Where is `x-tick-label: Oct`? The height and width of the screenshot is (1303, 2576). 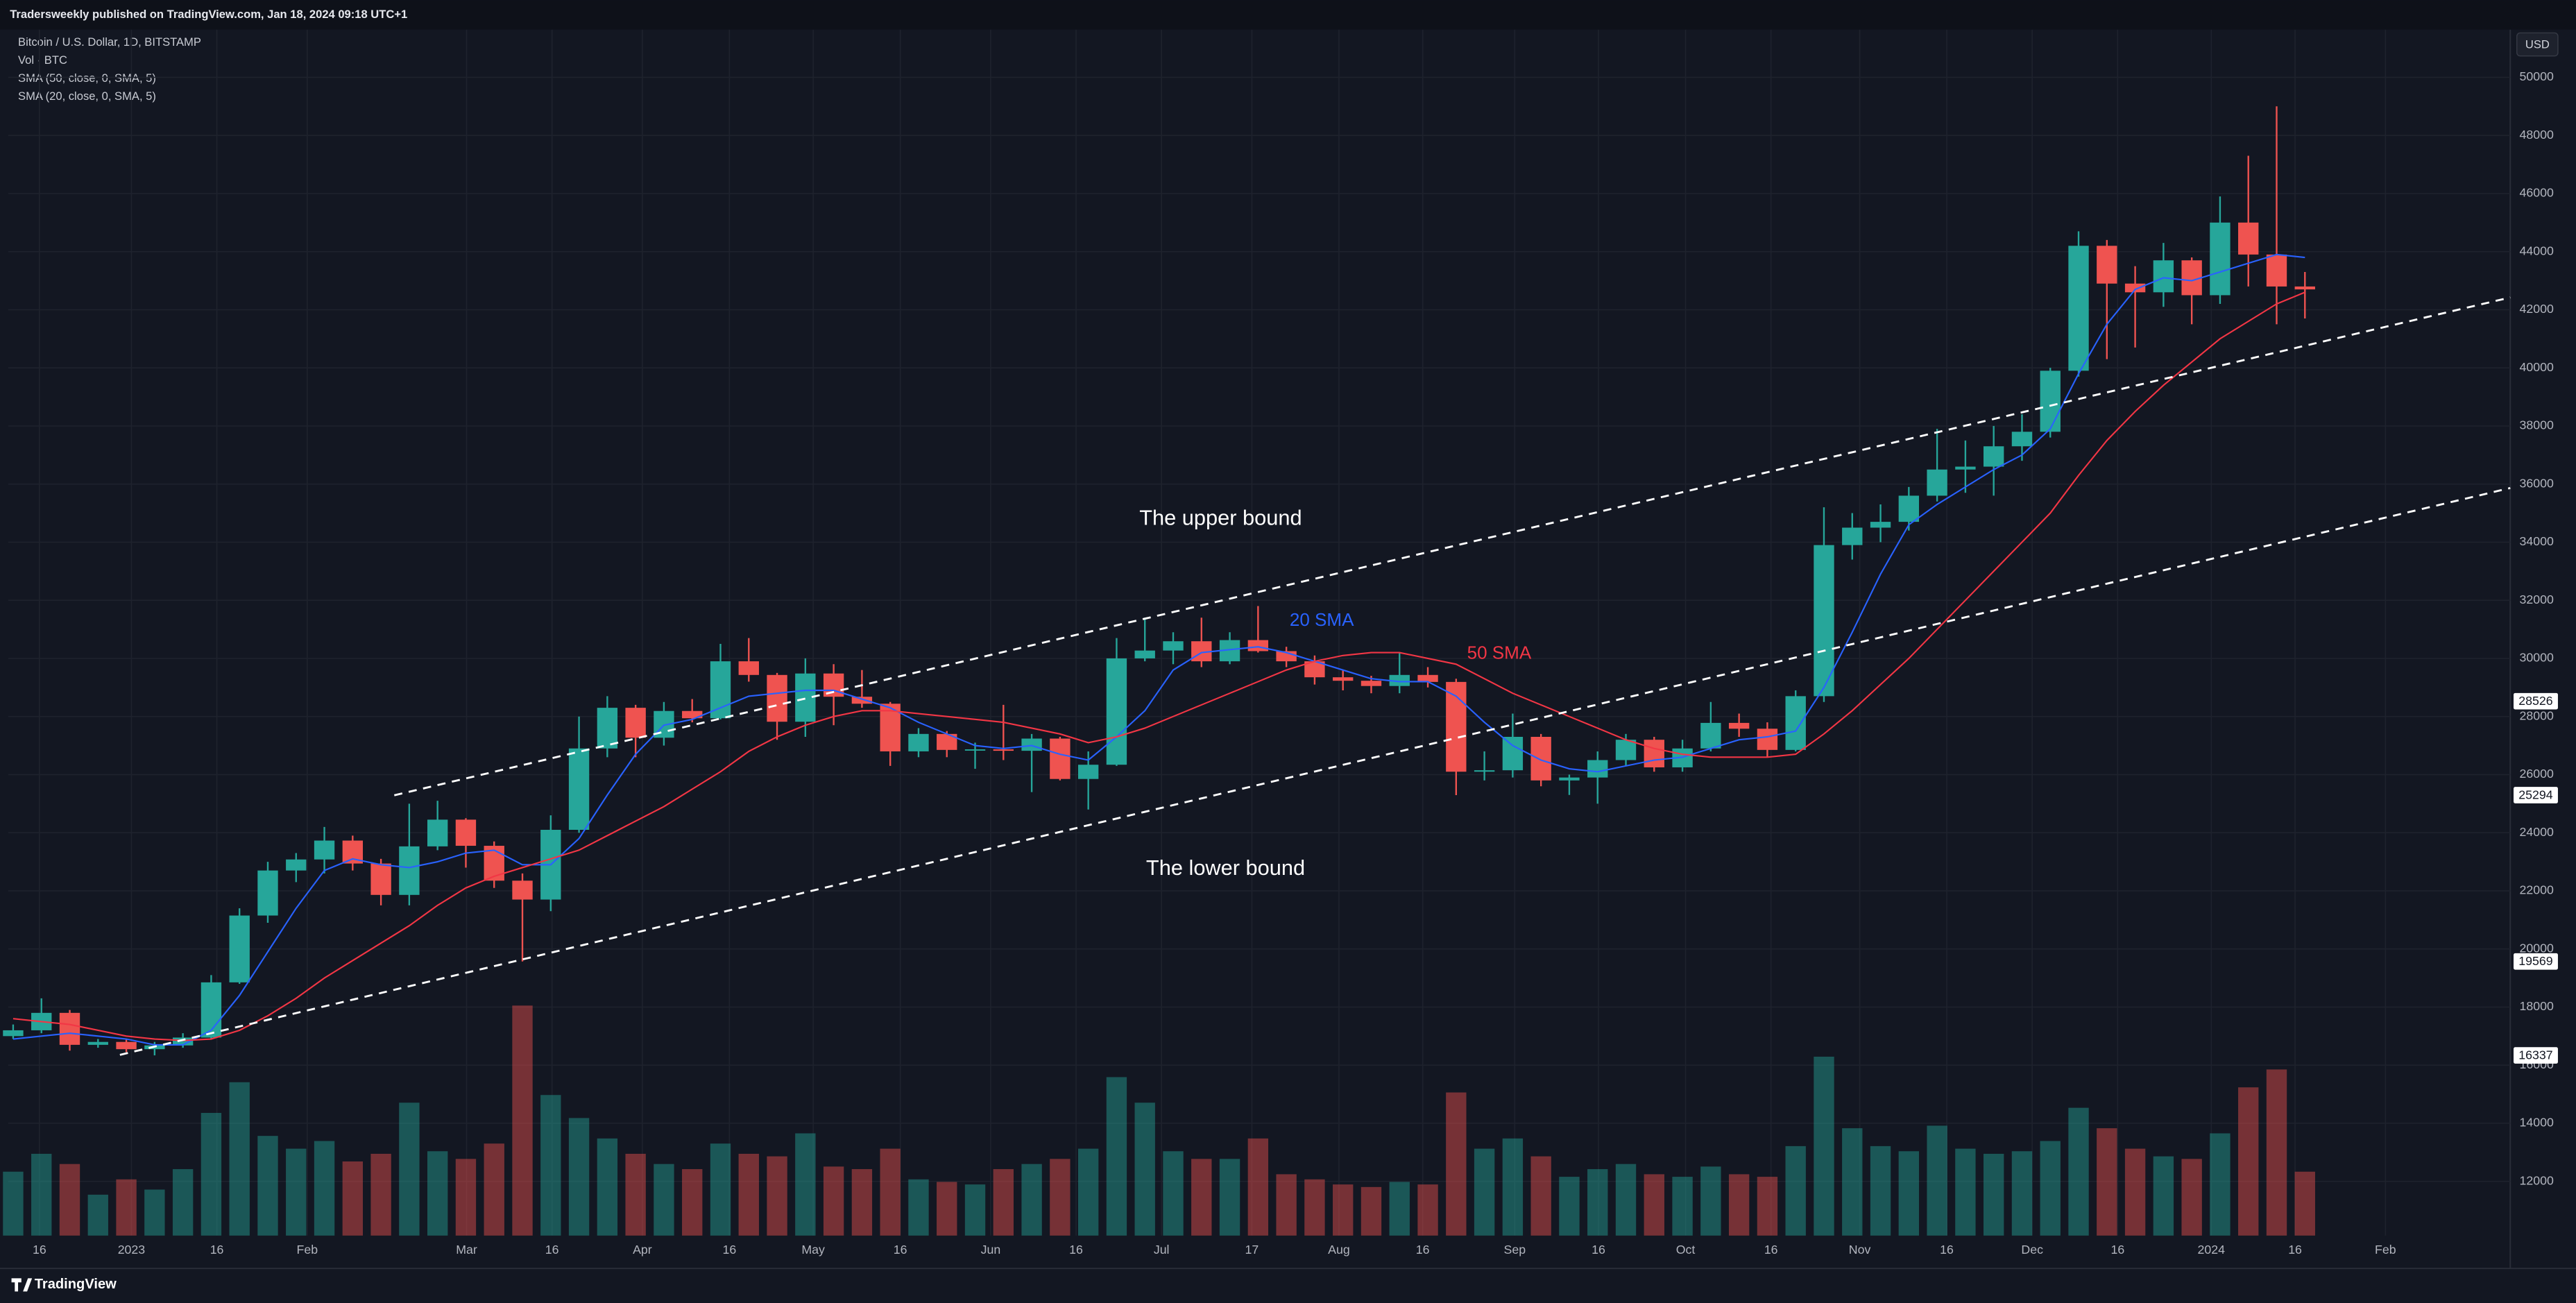 x-tick-label: Oct is located at coordinates (1686, 1250).